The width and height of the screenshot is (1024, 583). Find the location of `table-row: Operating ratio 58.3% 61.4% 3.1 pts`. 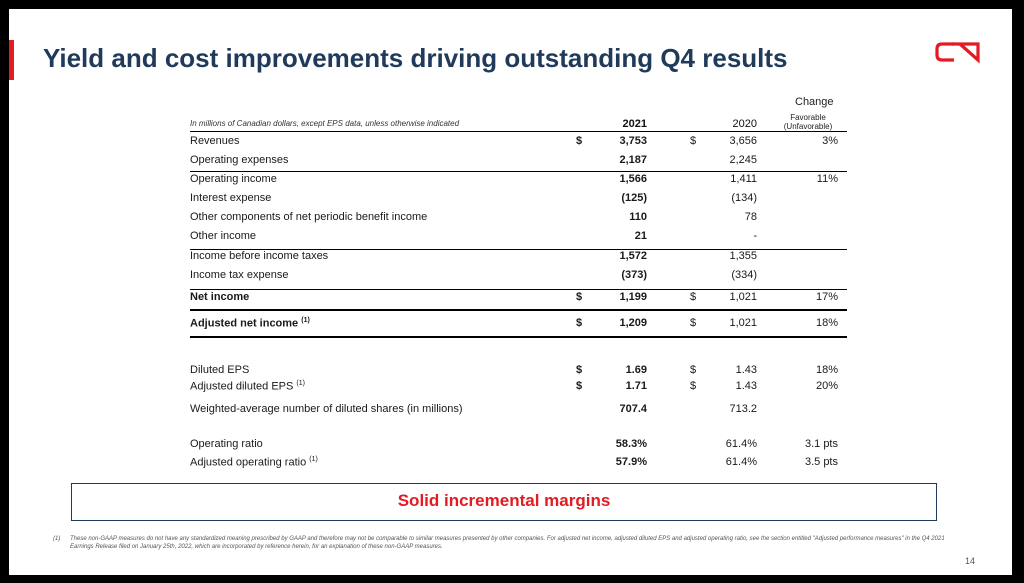

table-row: Operating ratio 58.3% 61.4% 3.1 pts is located at coordinates (518, 447).